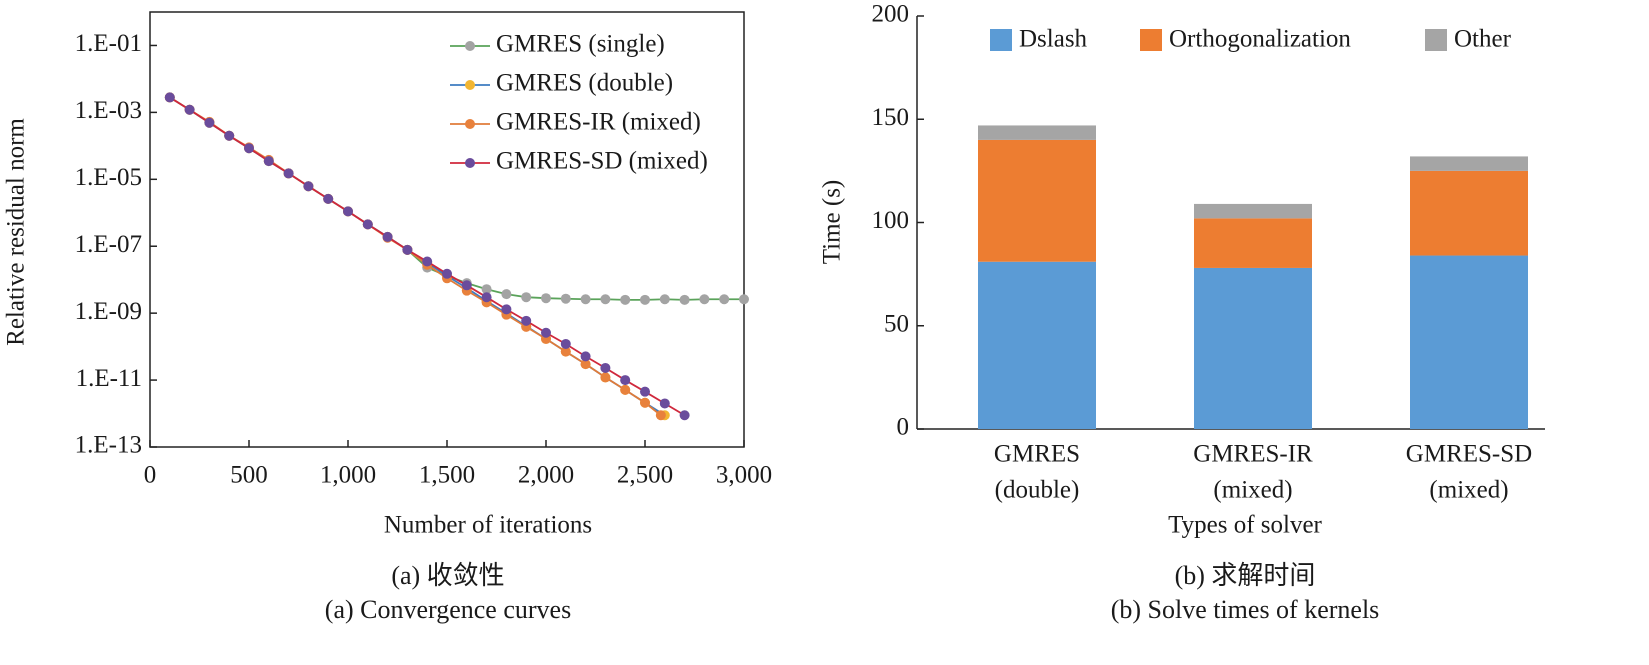 This screenshot has height=665, width=1649. What do you see at coordinates (108, 110) in the screenshot?
I see `y-tick-label: 1.E-03` at bounding box center [108, 110].